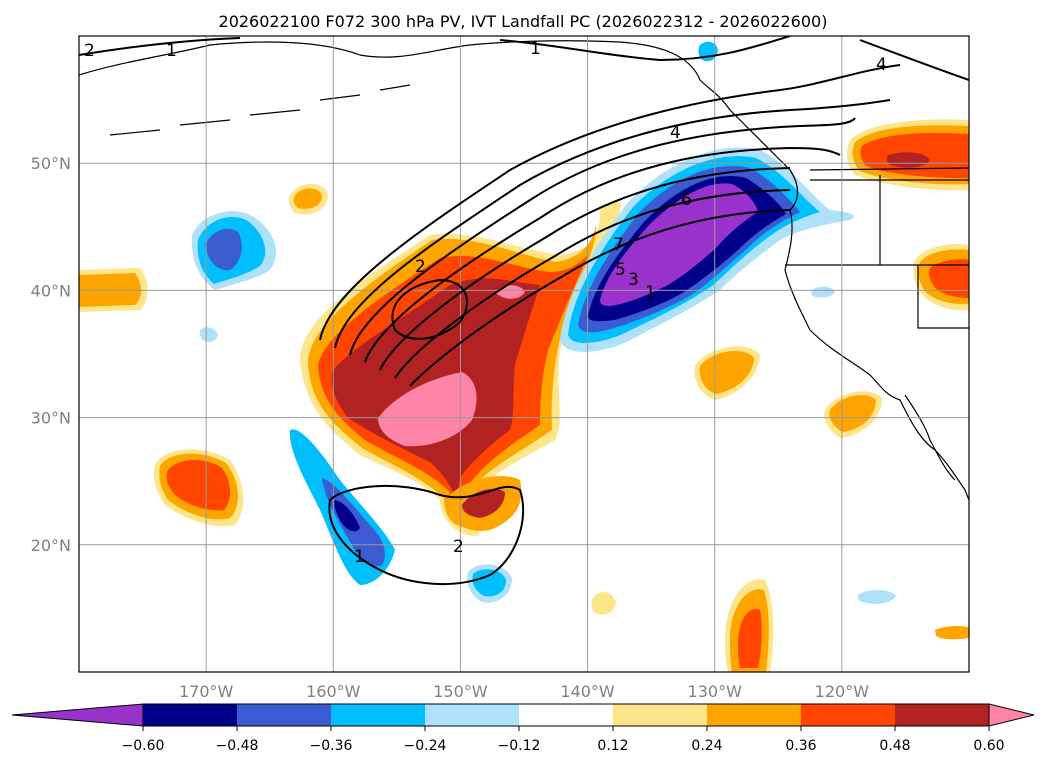 Image resolution: width=1047 pixels, height=769 pixels. Describe the element at coordinates (524, 58) in the screenshot. I see `ivt-contour-north` at that location.